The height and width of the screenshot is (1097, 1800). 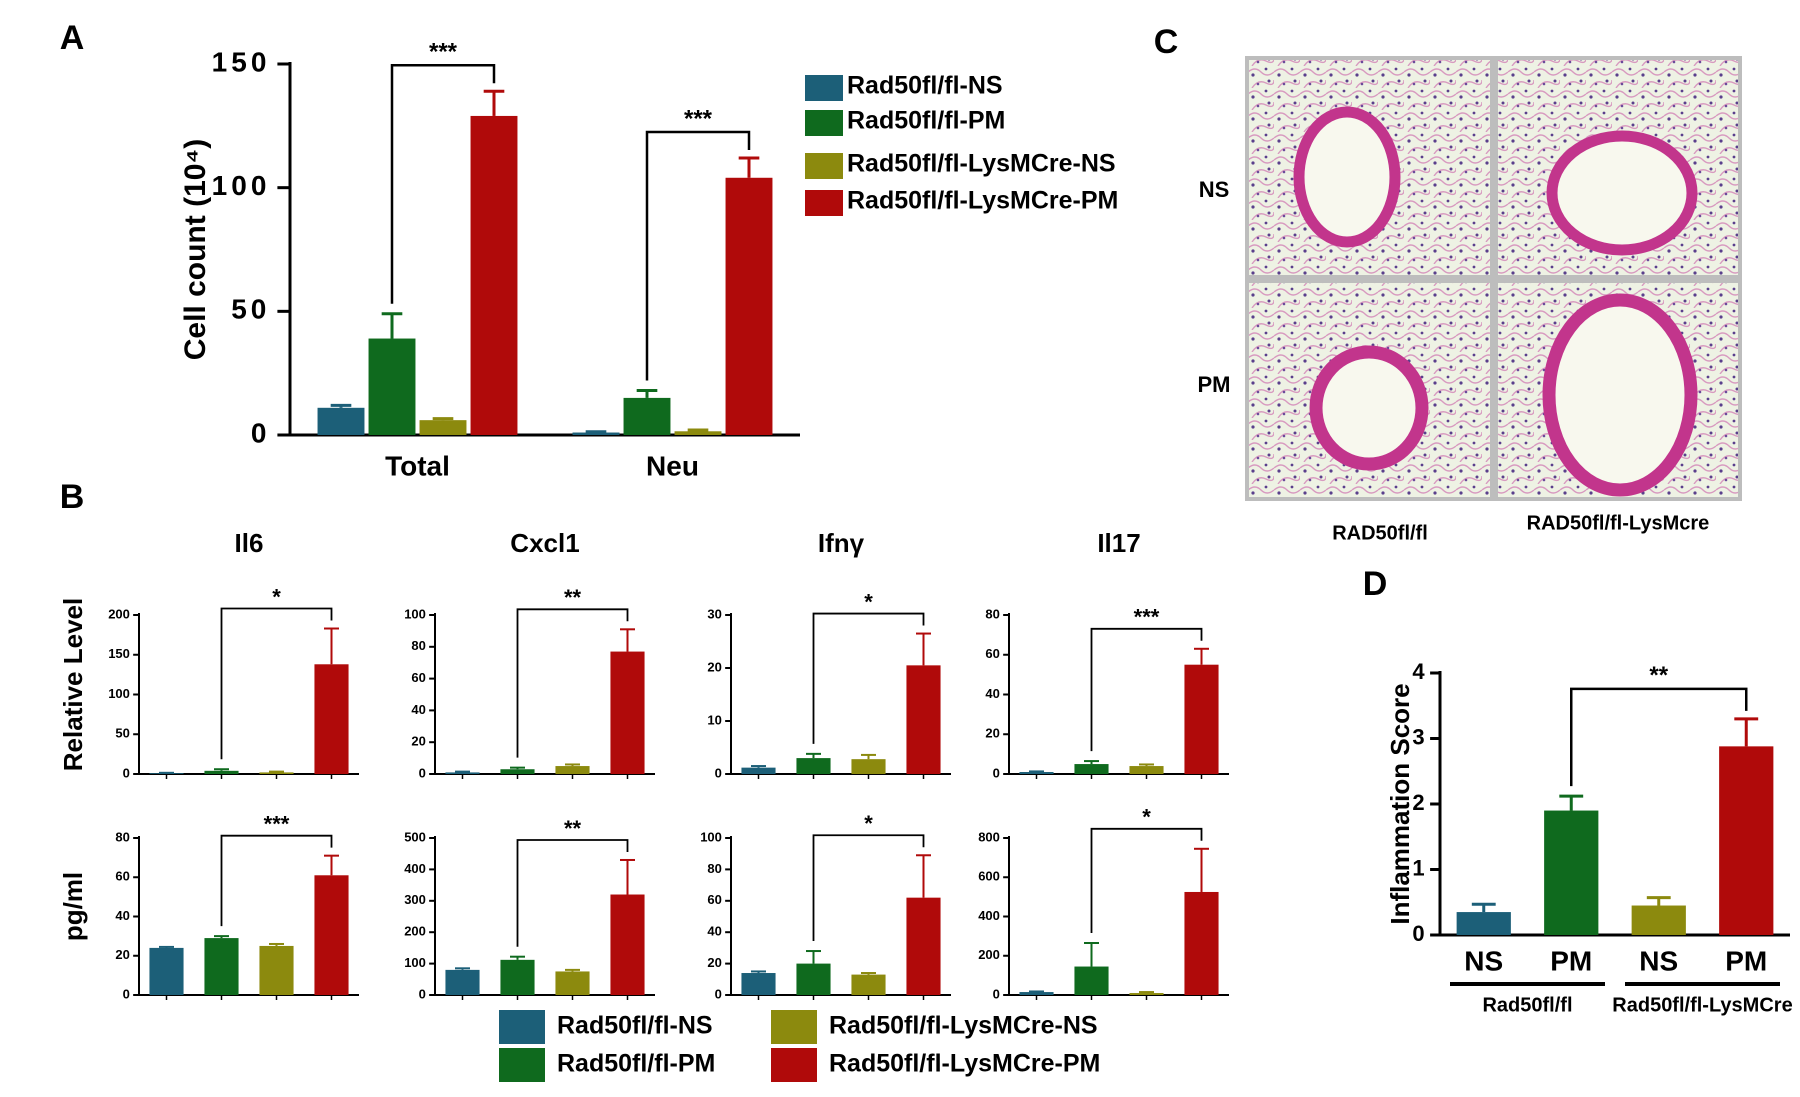 I want to click on y-tick-label: 1, so click(x=1418, y=867).